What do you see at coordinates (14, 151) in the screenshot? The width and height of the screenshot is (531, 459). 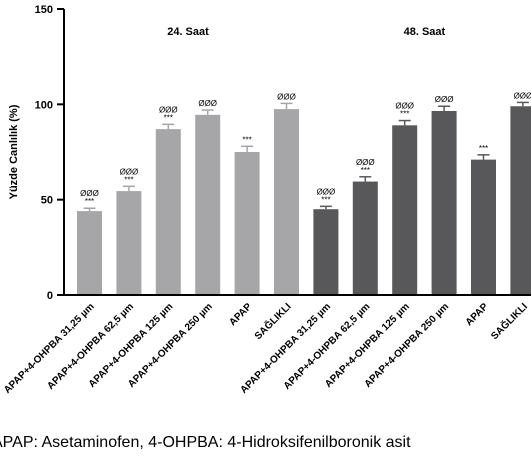 I see `y-axis-label: Yüzde Canlılık (%)` at bounding box center [14, 151].